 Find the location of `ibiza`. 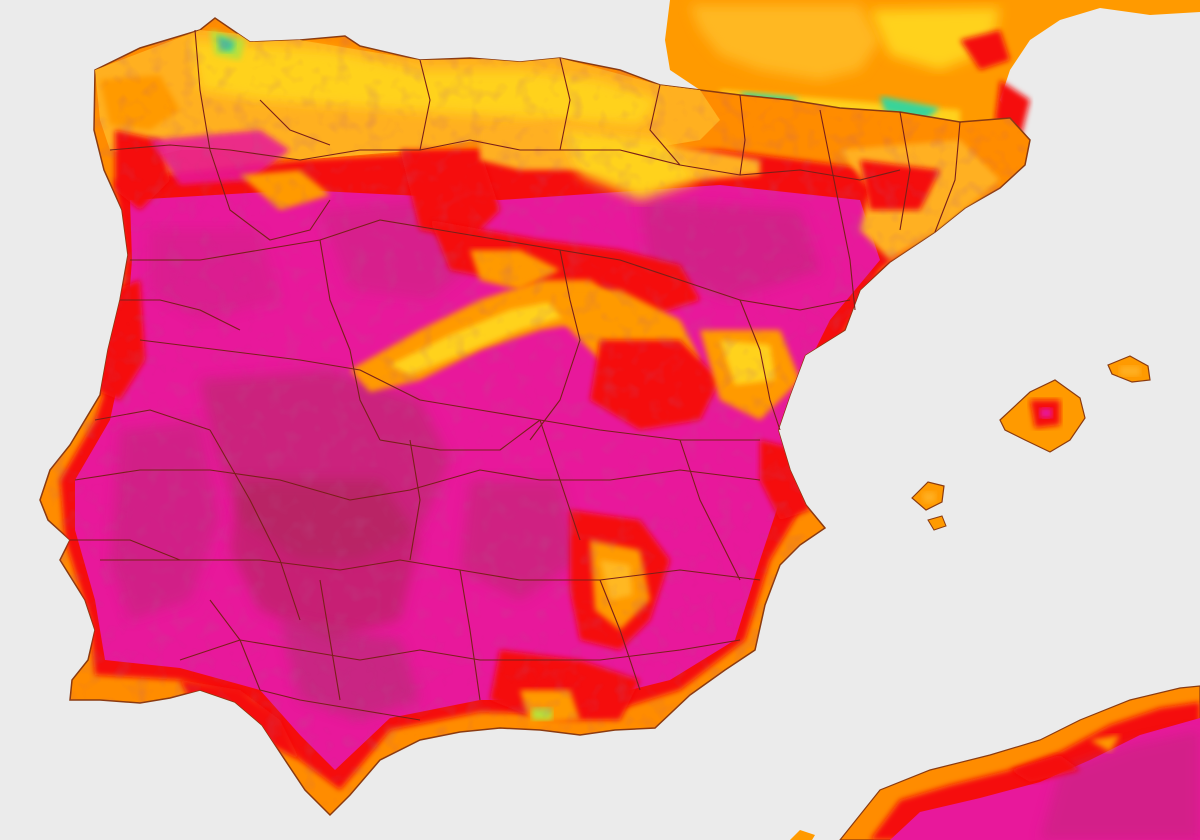

ibiza is located at coordinates (928, 496).